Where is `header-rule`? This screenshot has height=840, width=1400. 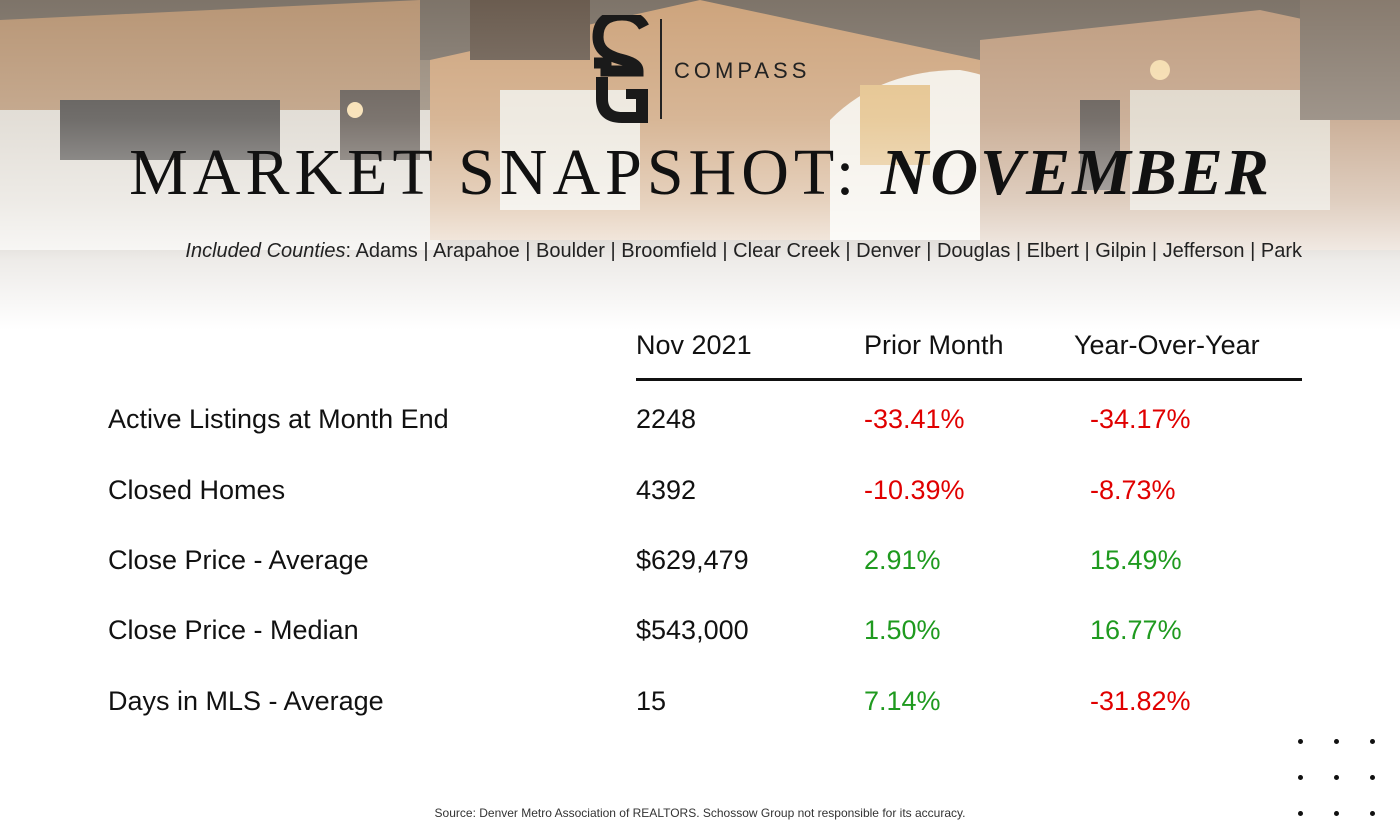
header-rule is located at coordinates (969, 379).